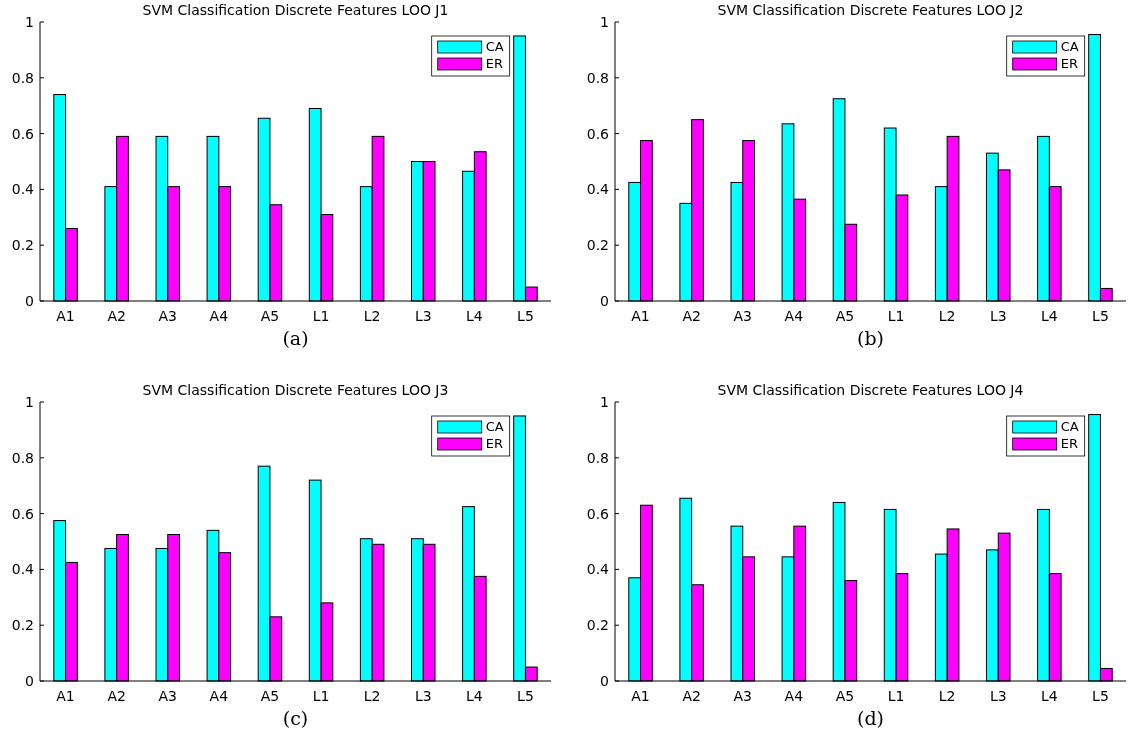 The image size is (1131, 739). What do you see at coordinates (295, 338) in the screenshot?
I see `text: (a)` at bounding box center [295, 338].